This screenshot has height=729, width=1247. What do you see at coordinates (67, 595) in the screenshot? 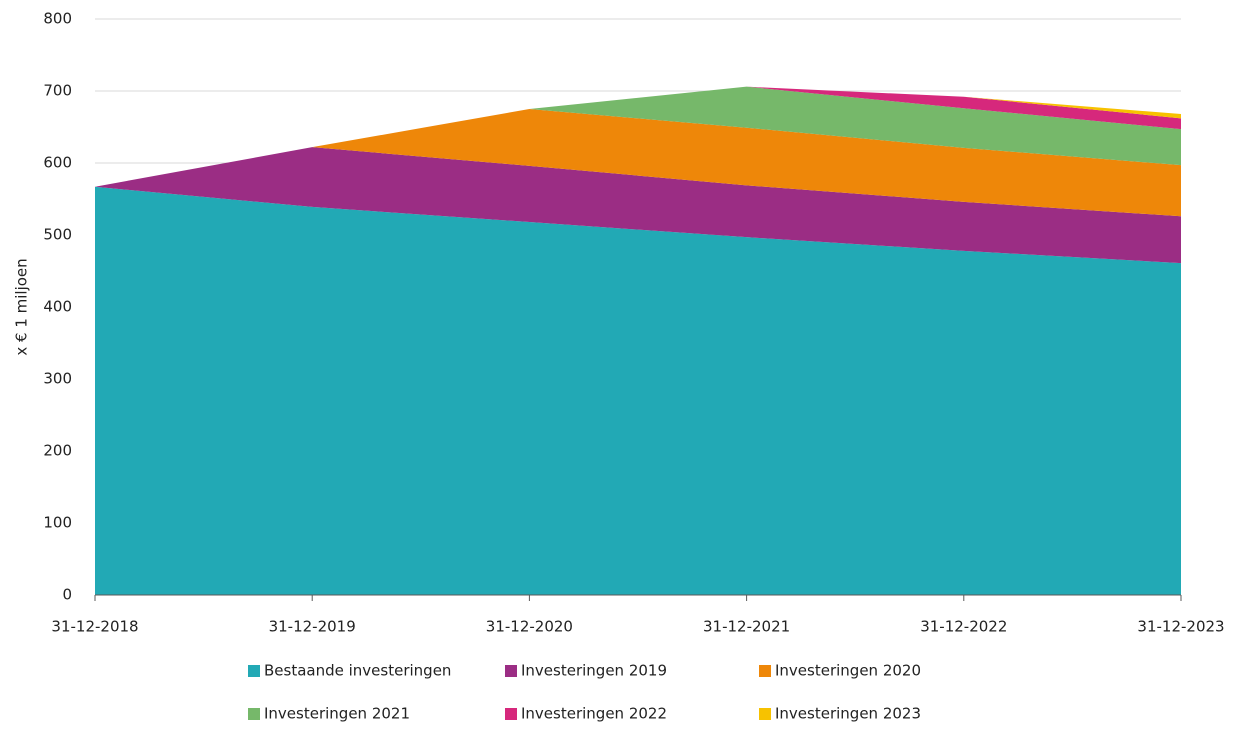
I see `y-tick-label: 0` at bounding box center [67, 595].